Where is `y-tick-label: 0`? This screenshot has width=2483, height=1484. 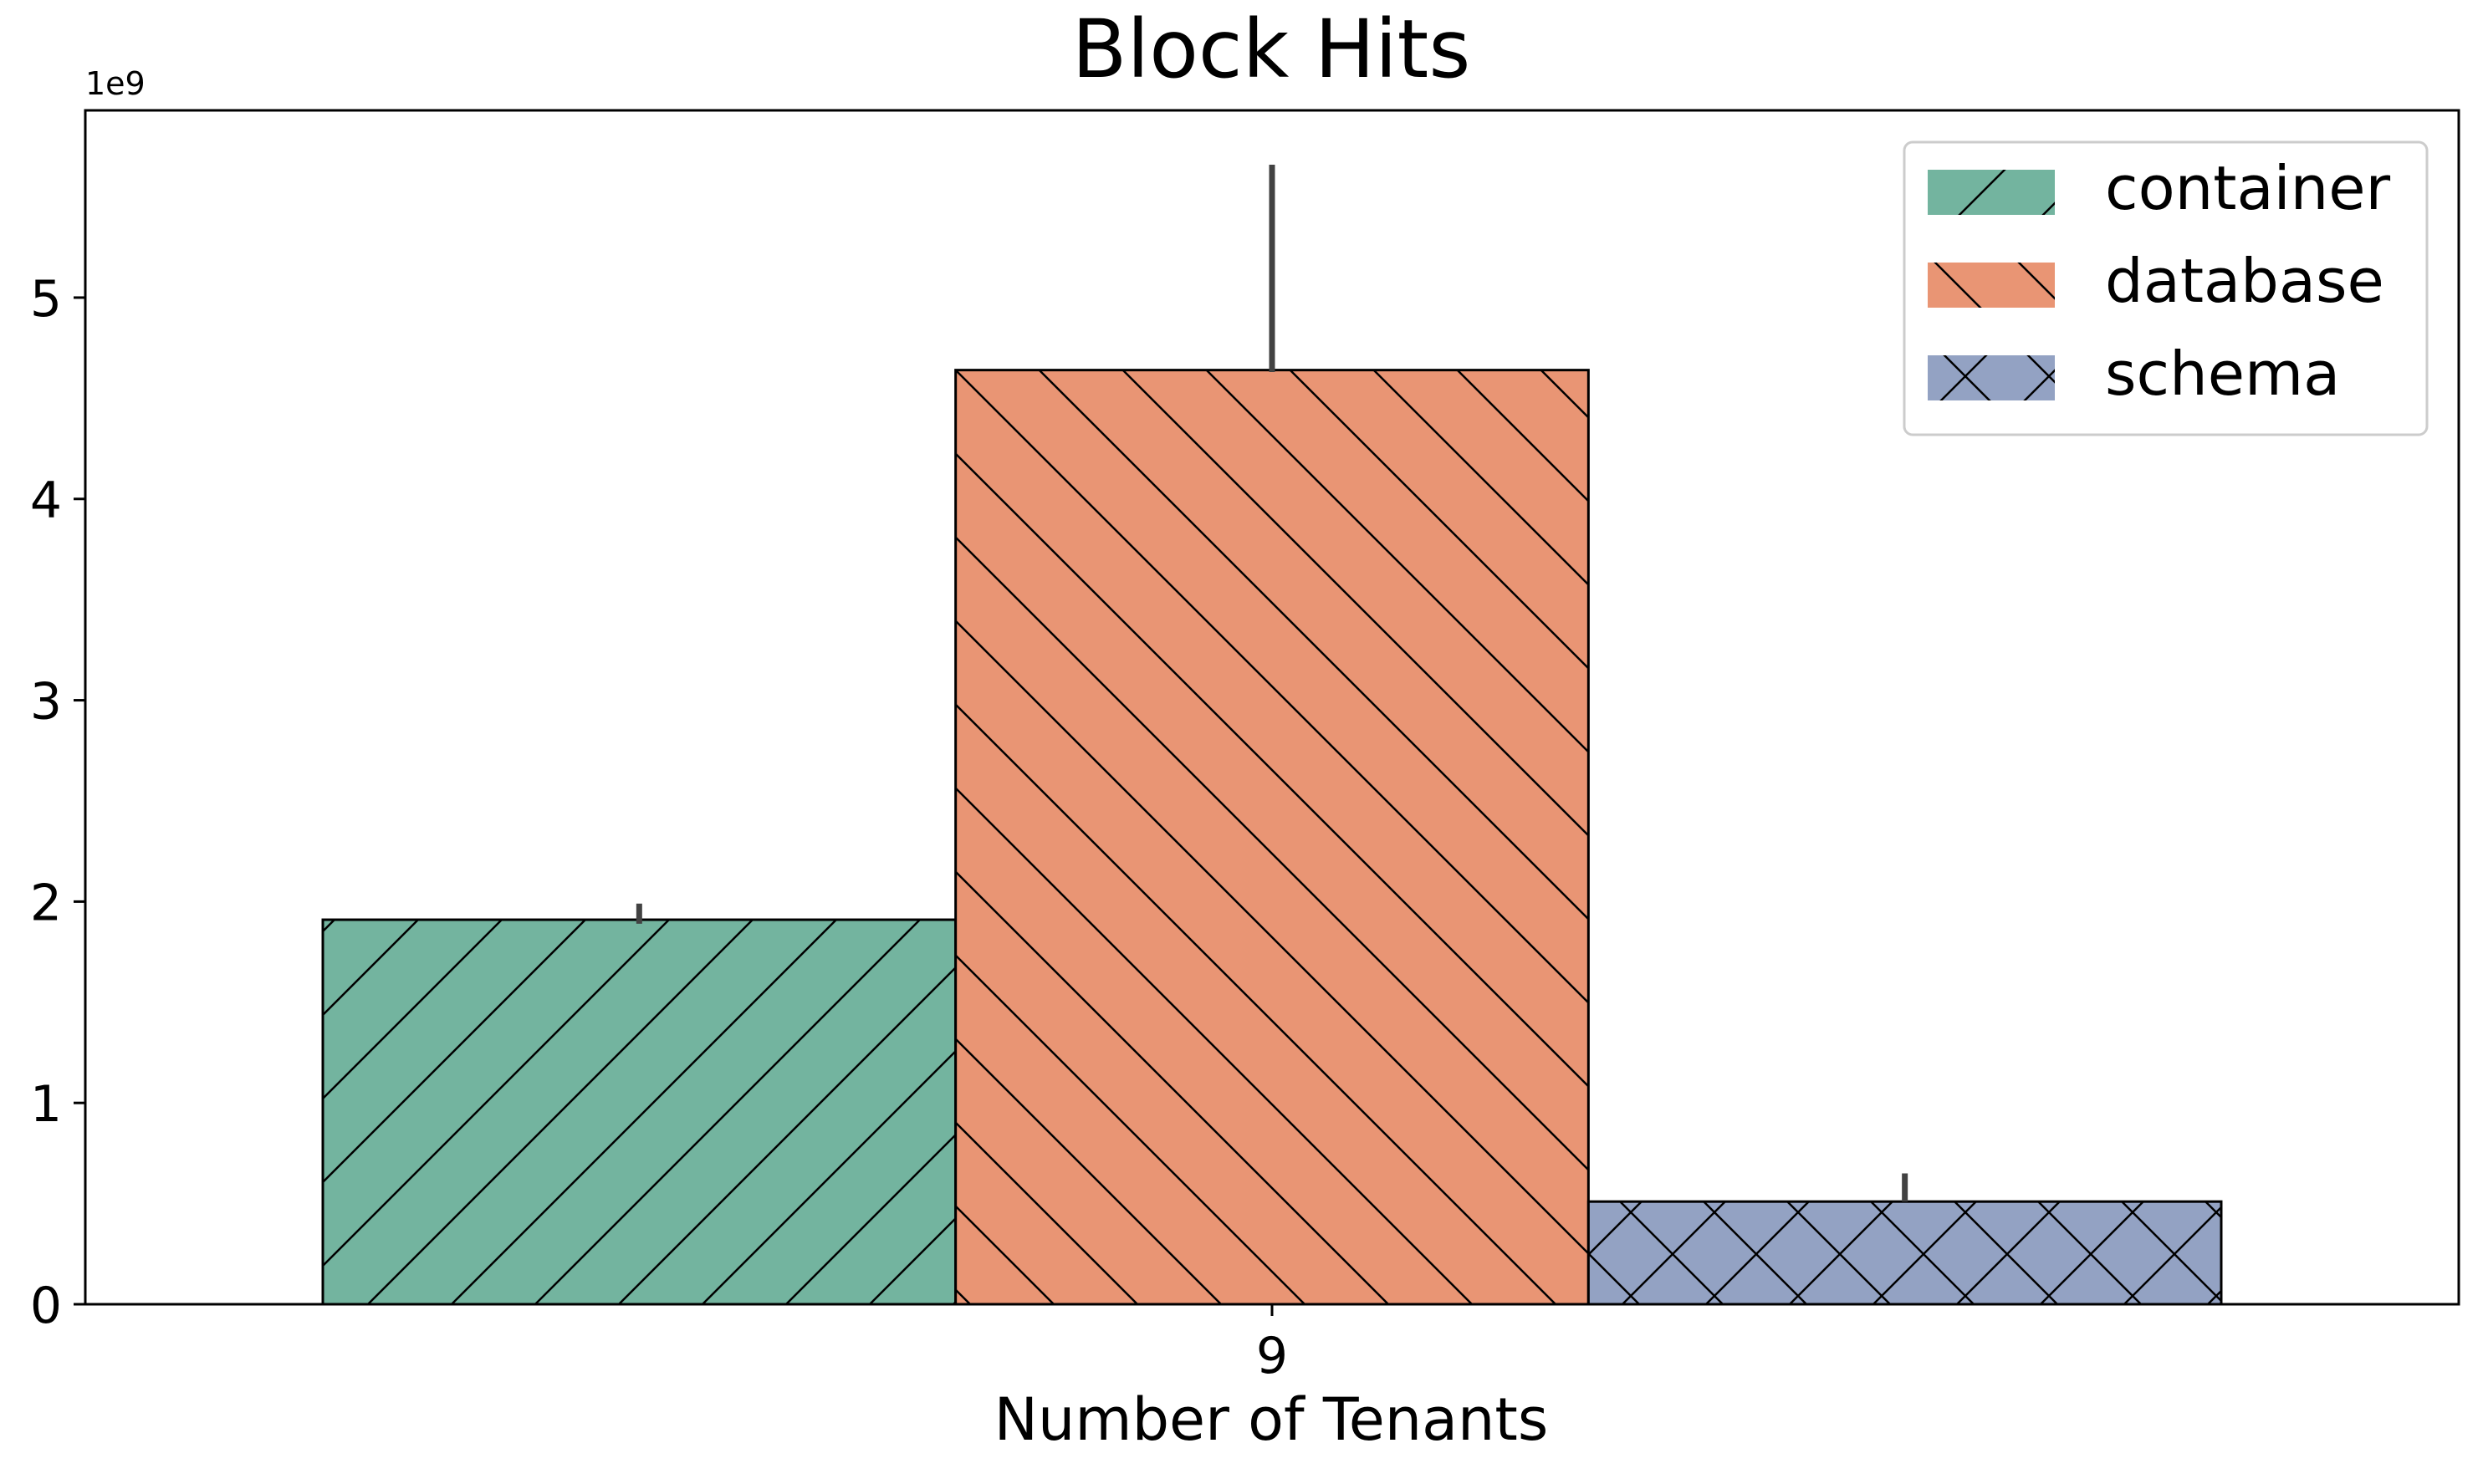
y-tick-label: 0 is located at coordinates (46, 1306).